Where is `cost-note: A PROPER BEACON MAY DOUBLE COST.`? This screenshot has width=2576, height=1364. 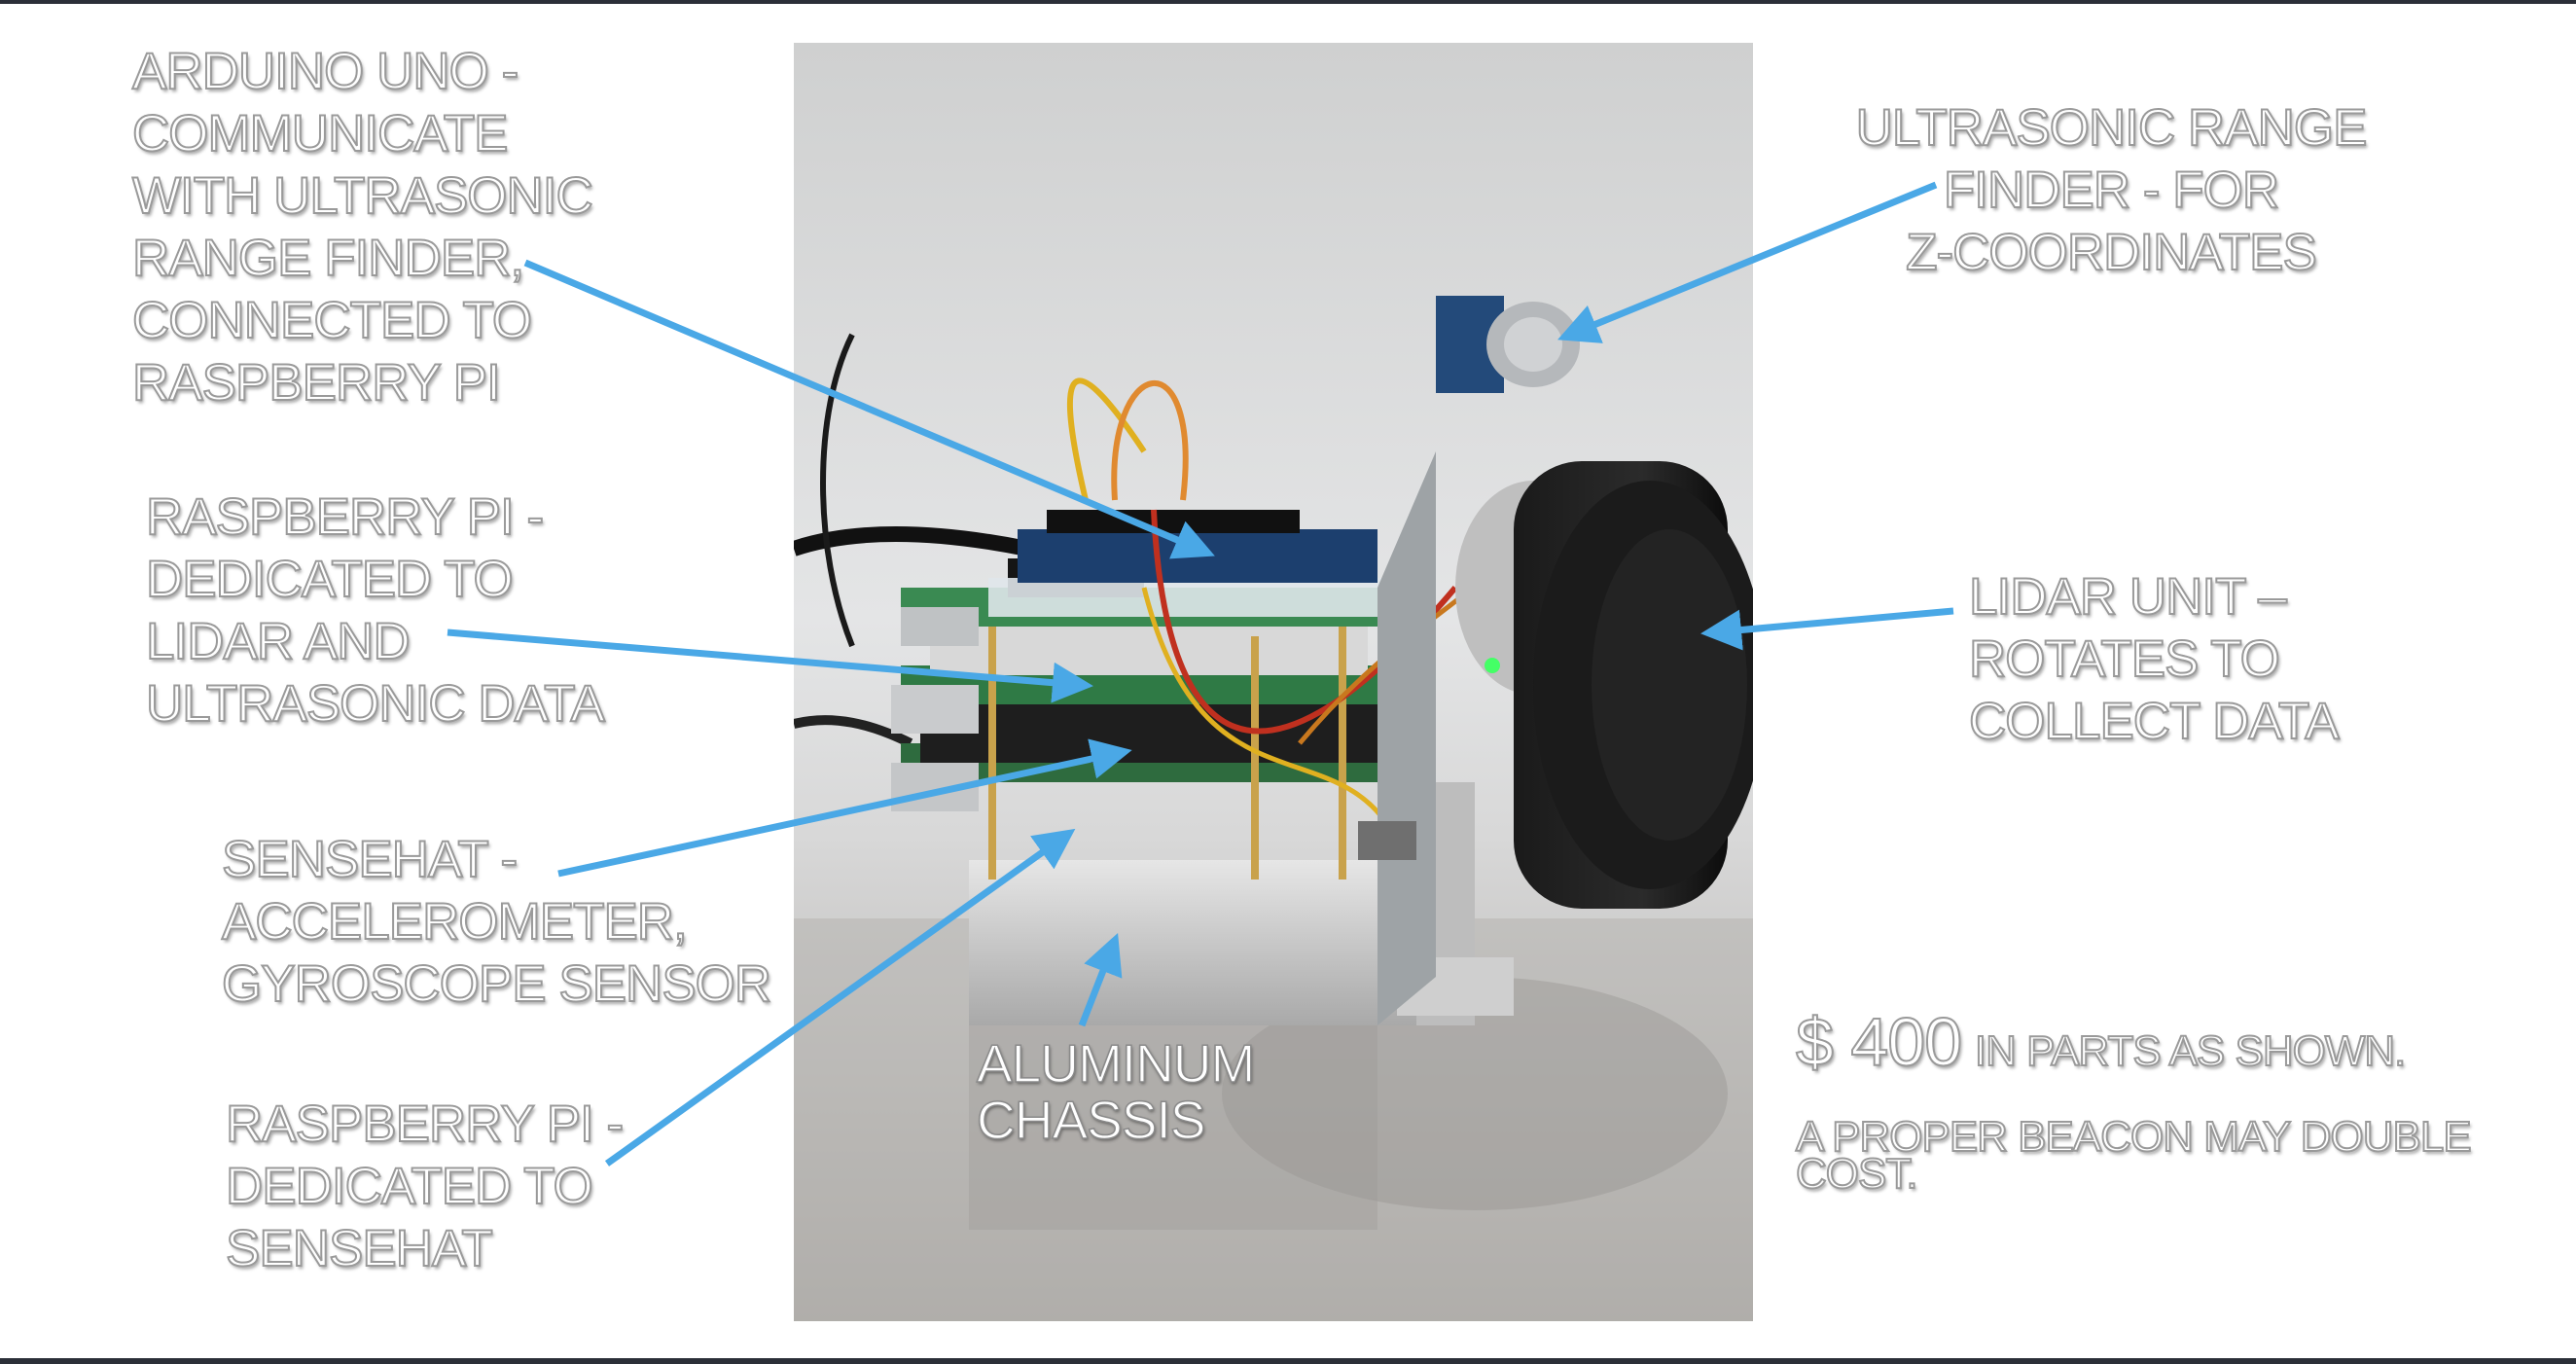
cost-note: A PROPER BEACON MAY DOUBLE COST. is located at coordinates (2134, 1155).